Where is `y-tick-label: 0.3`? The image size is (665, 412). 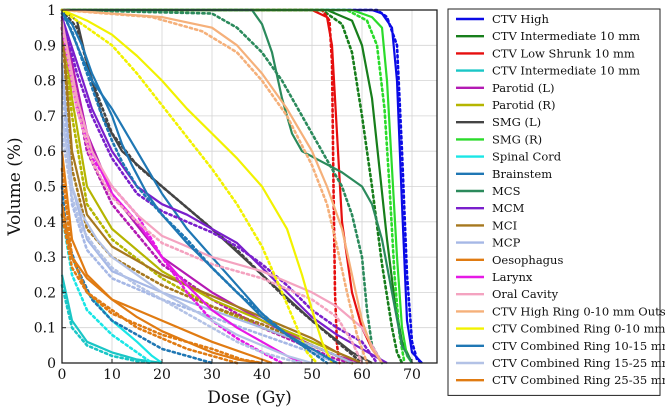
y-tick-label: 0.3 is located at coordinates (45, 258).